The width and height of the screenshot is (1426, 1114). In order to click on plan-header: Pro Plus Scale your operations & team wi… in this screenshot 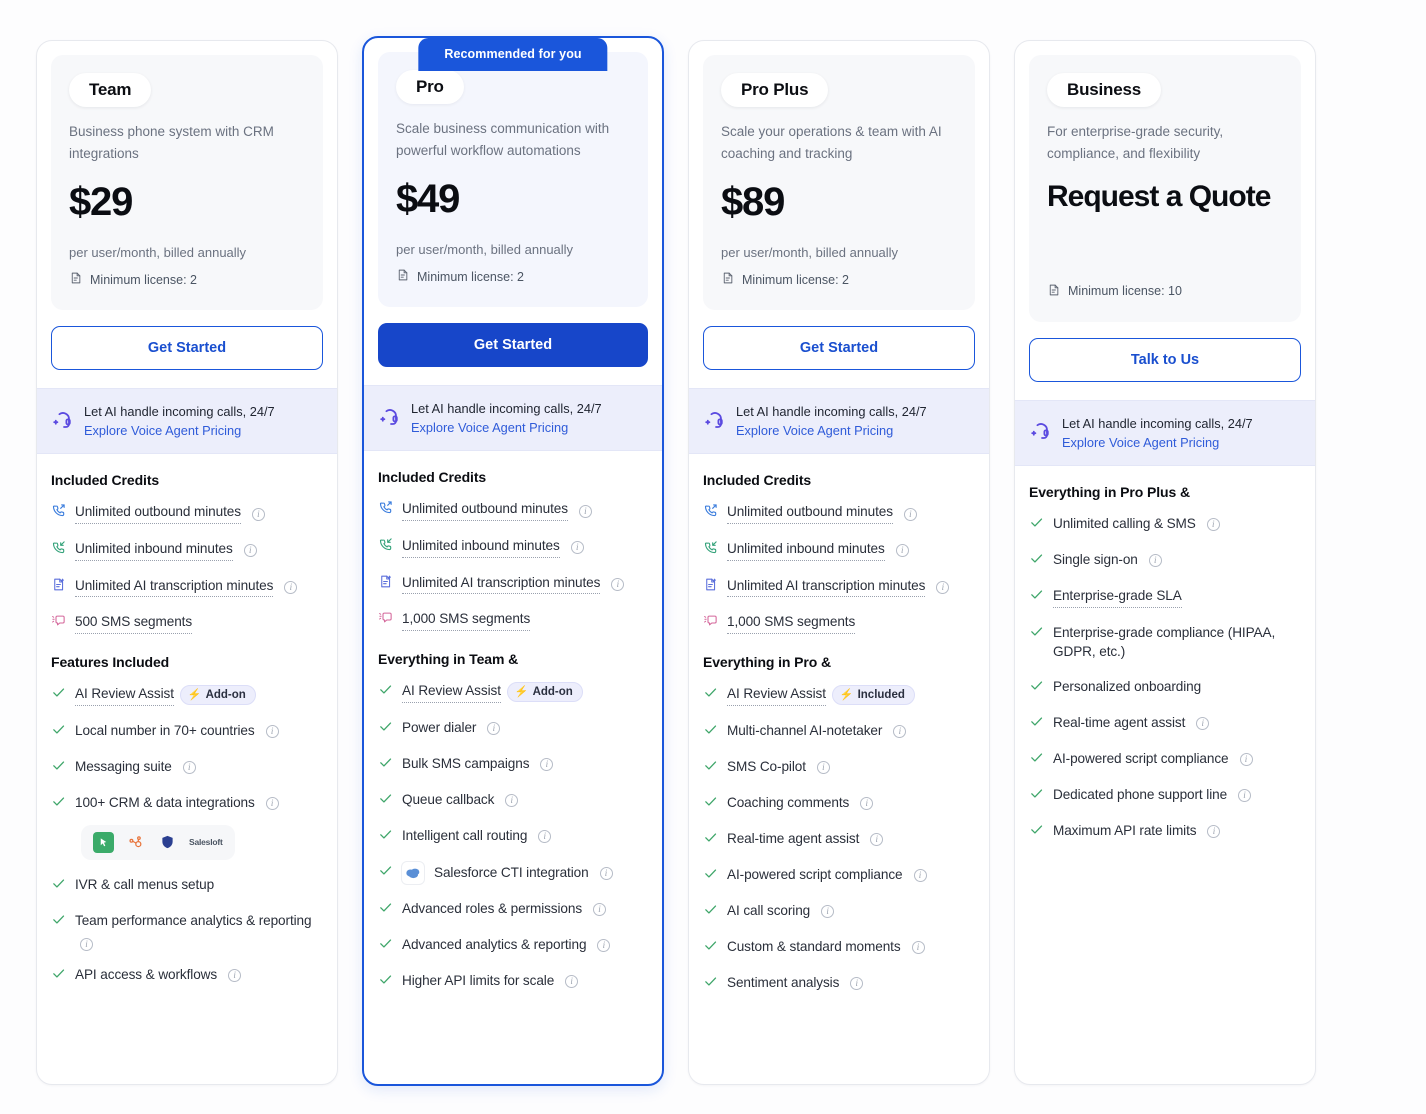, I will do `click(839, 182)`.